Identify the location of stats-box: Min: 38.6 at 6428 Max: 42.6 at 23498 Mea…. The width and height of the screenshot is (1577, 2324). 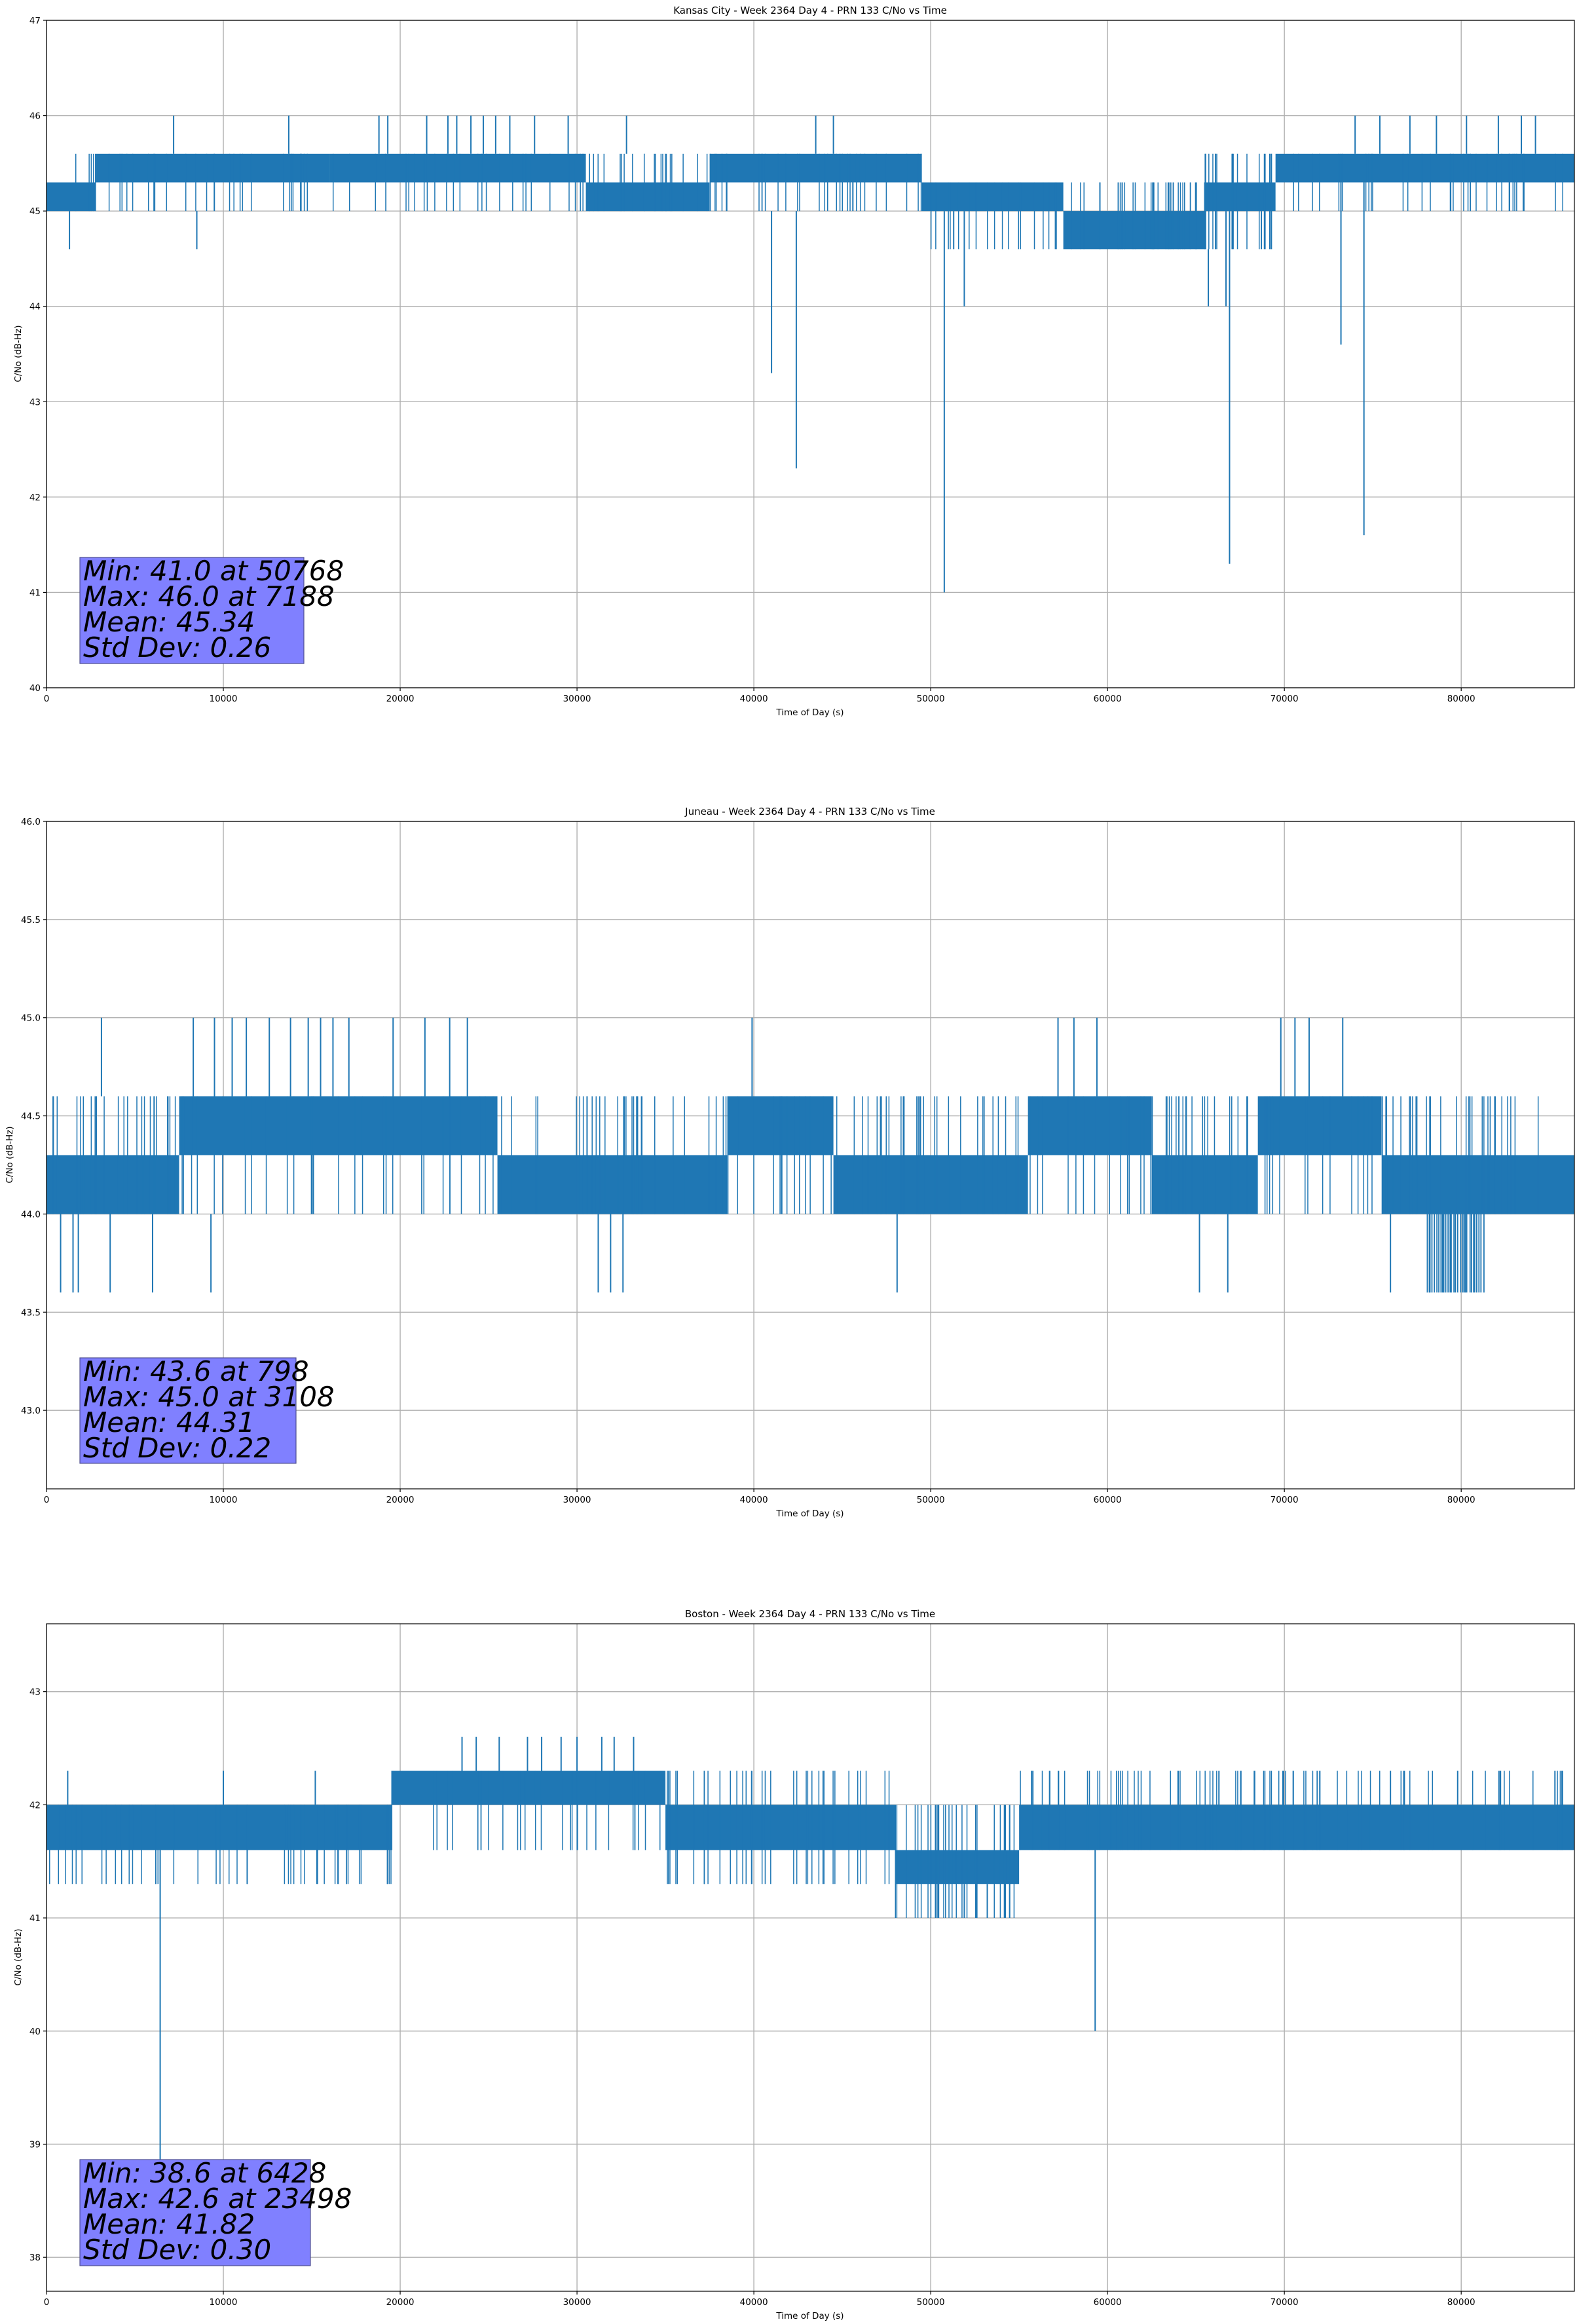
(215, 2211).